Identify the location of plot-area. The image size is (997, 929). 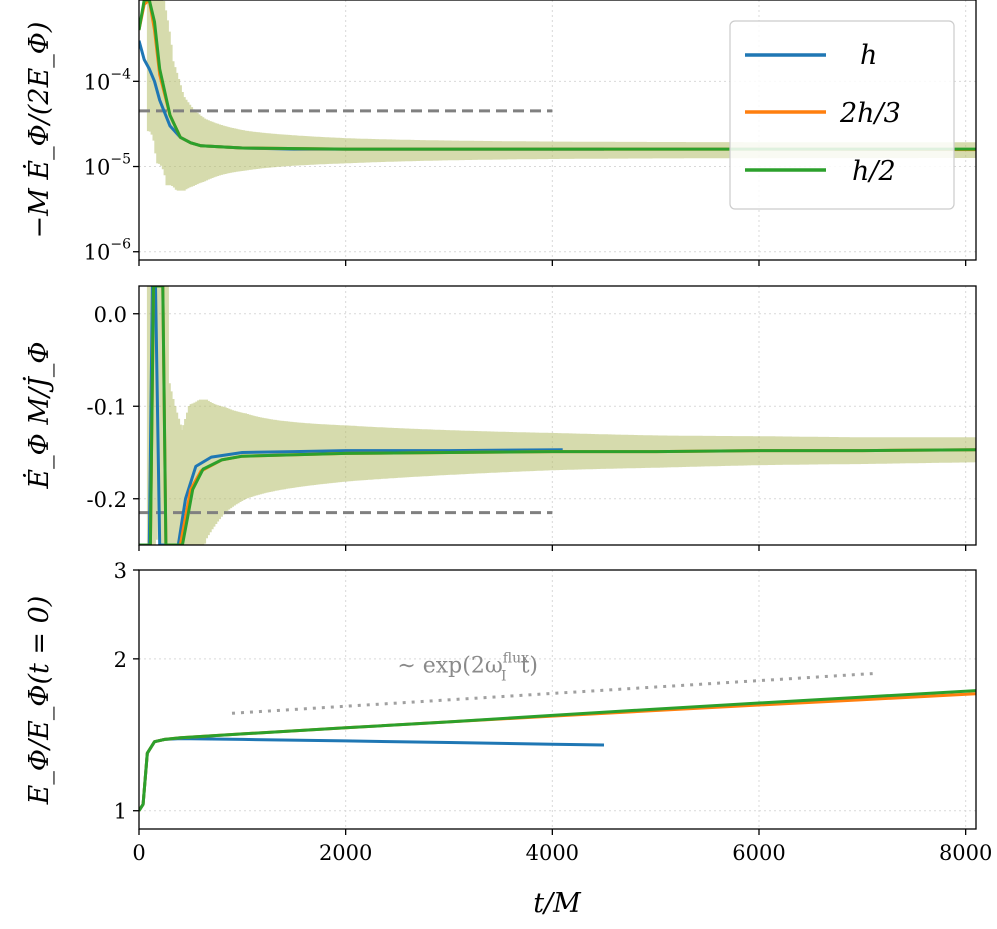
(557, 742).